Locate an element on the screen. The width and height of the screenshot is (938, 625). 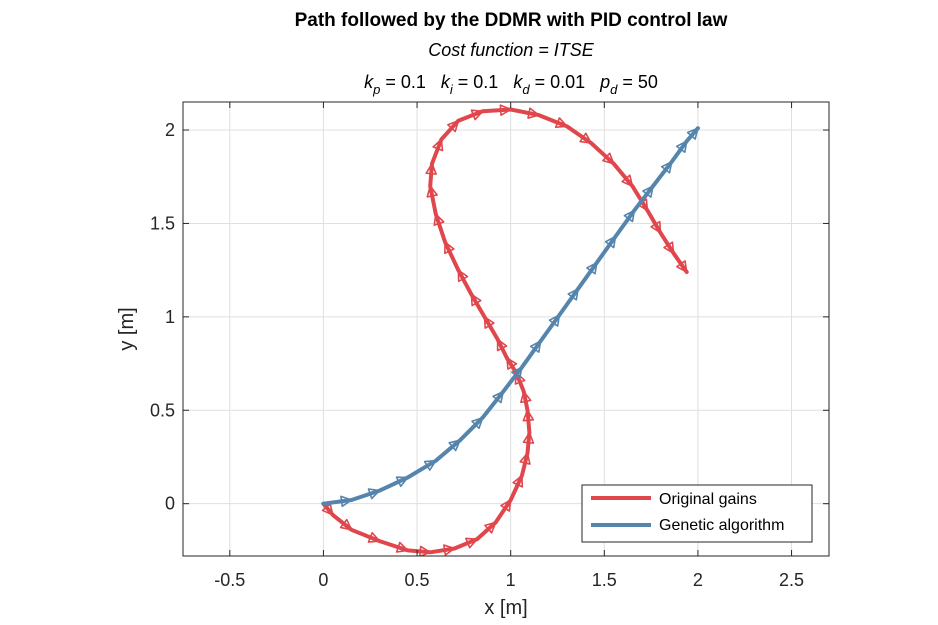
legend: Original gains Genetic algorithm is located at coordinates (697, 513).